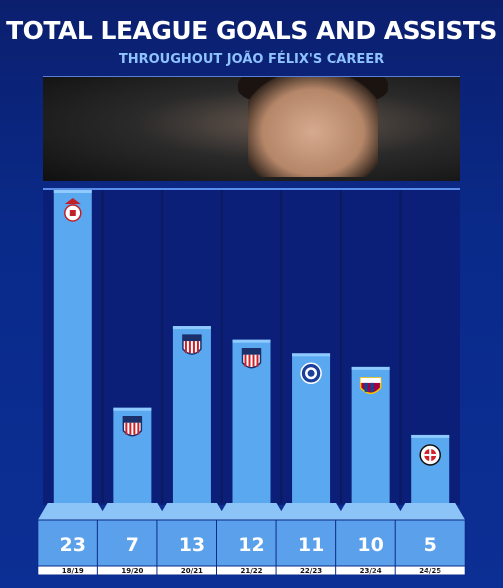  I want to click on chelsea-crest-icon, so click(311, 373).